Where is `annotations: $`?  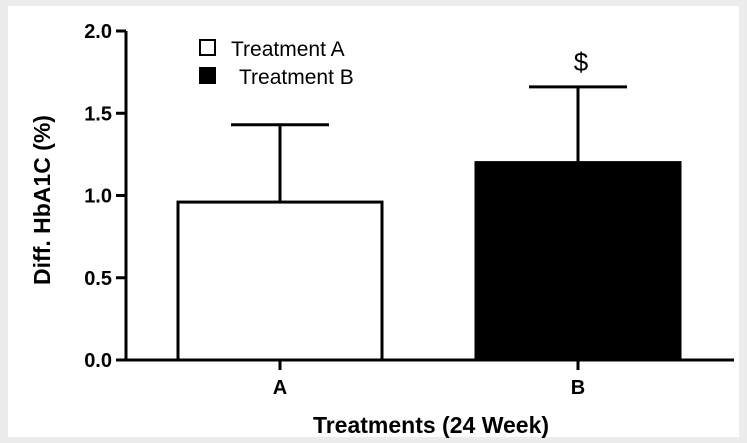
annotations: $ is located at coordinates (581, 62).